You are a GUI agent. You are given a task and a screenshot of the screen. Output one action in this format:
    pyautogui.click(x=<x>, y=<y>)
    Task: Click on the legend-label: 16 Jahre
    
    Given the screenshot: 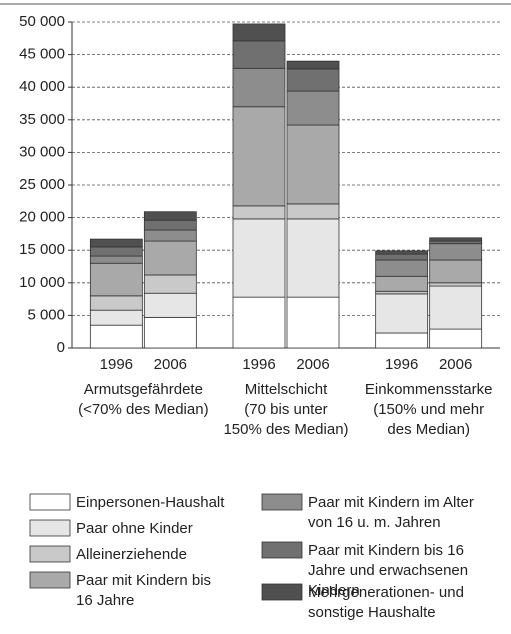 What is the action you would take?
    pyautogui.click(x=105, y=600)
    